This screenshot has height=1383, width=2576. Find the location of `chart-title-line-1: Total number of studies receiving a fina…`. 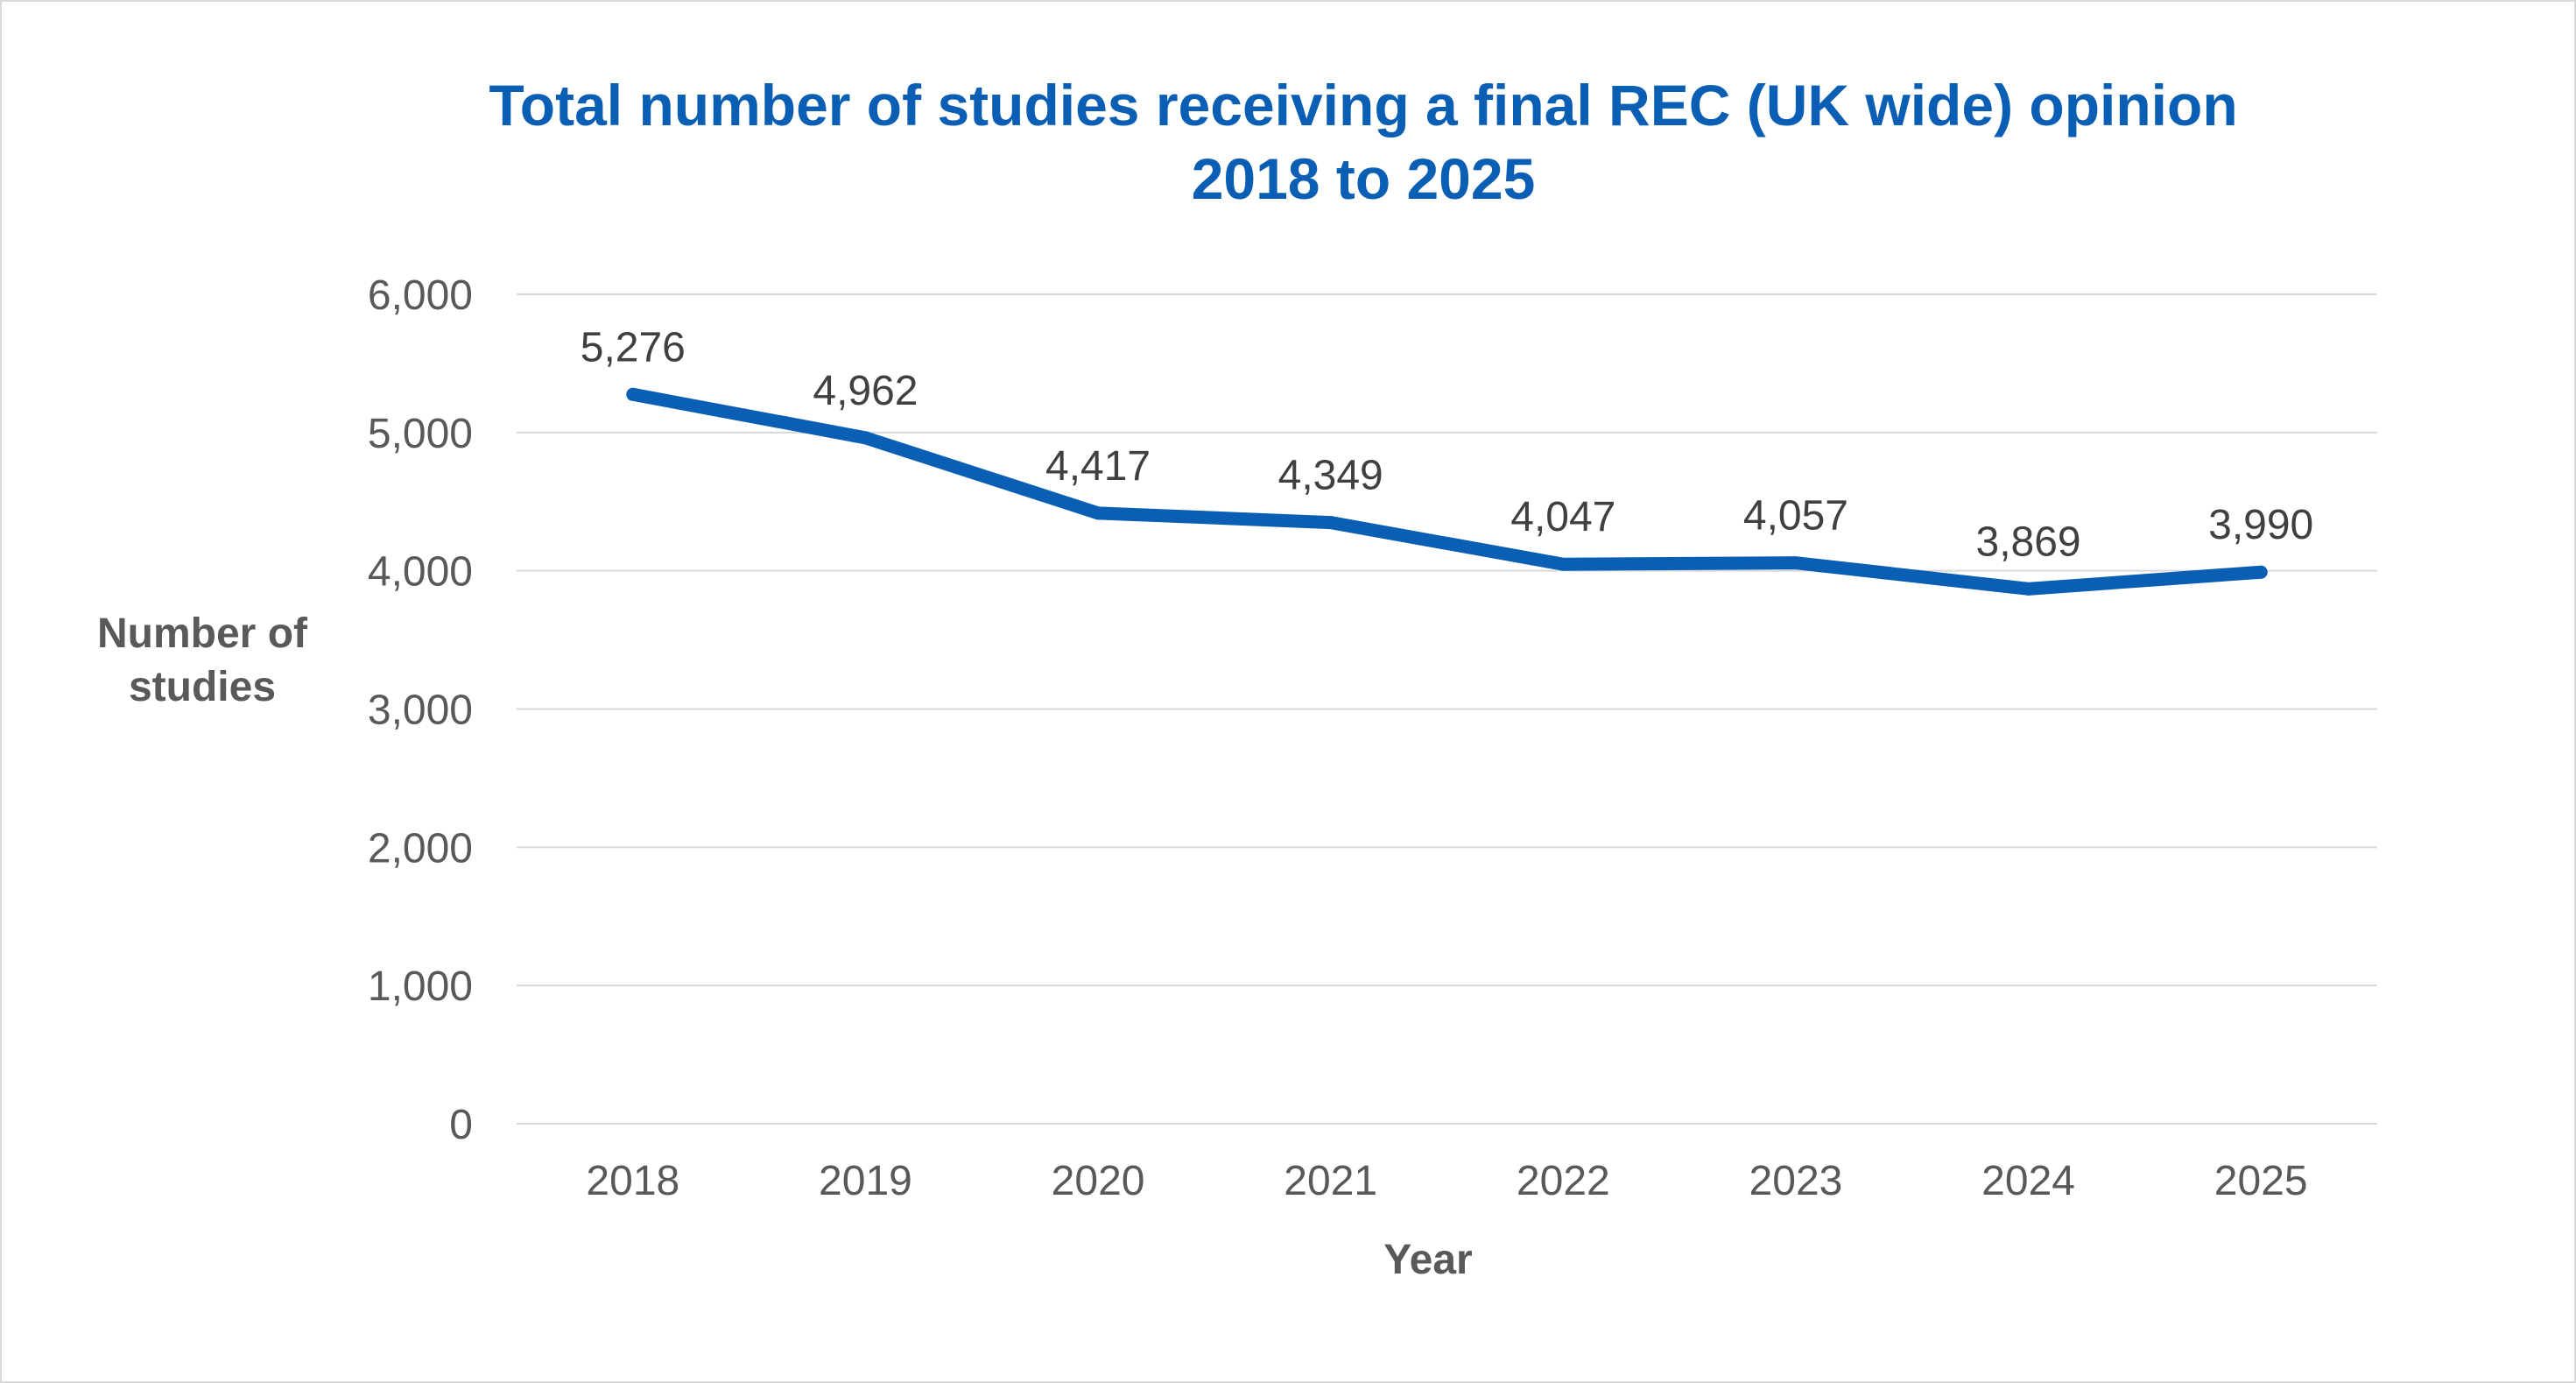

chart-title-line-1: Total number of studies receiving a fina… is located at coordinates (1363, 105).